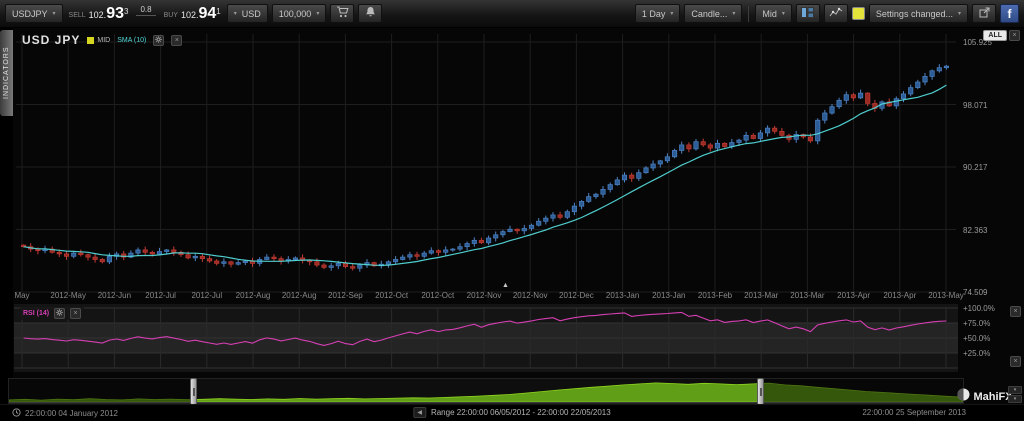 The image size is (1024, 421). I want to click on sell-label: SELL, so click(77, 15).